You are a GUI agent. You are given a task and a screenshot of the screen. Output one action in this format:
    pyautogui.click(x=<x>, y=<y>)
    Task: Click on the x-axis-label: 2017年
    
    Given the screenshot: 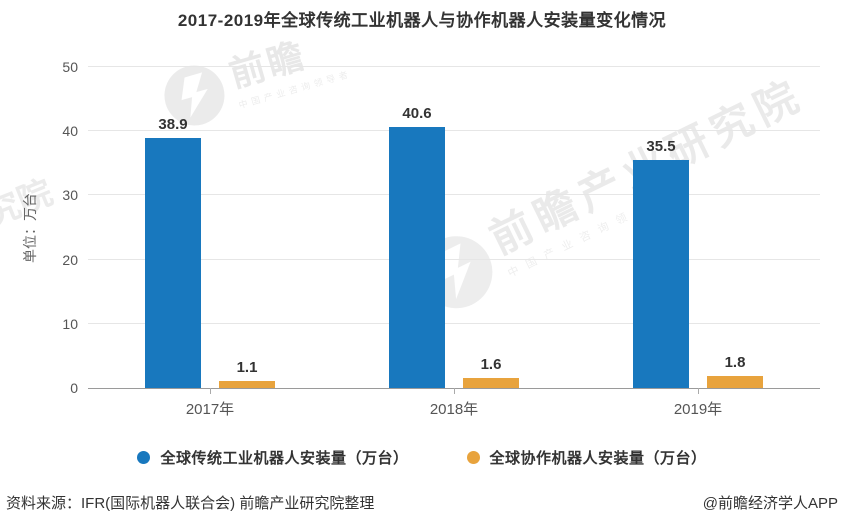 What is the action you would take?
    pyautogui.click(x=210, y=409)
    